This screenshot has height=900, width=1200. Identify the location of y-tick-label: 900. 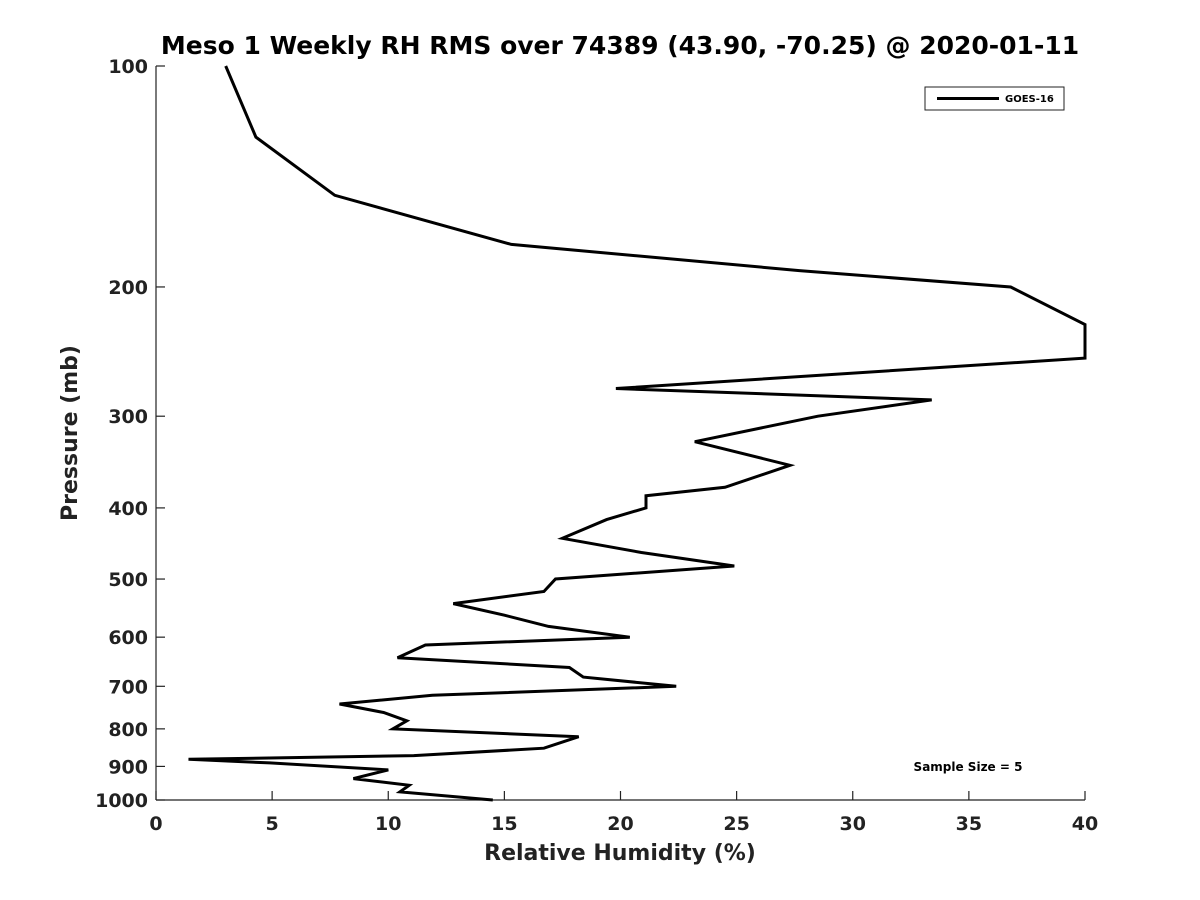
(128, 767).